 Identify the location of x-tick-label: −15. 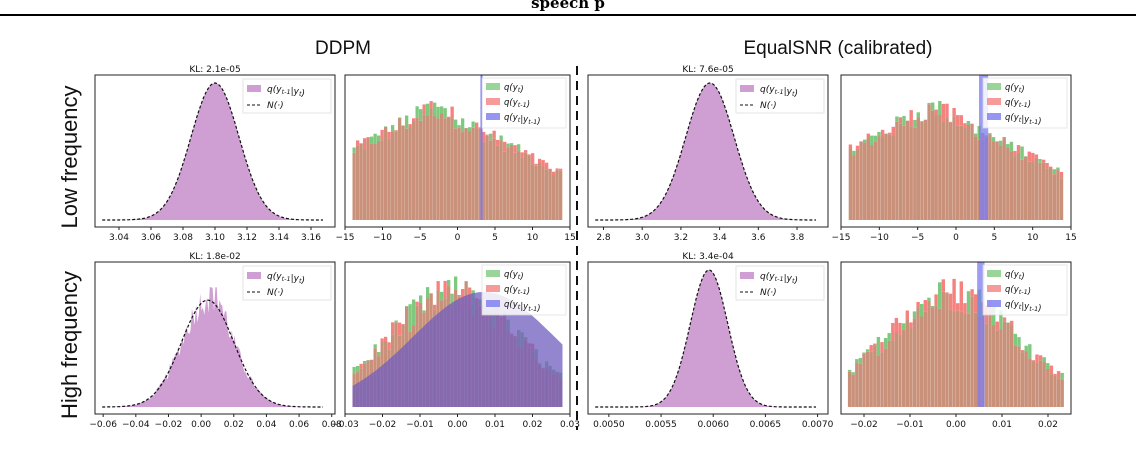
(841, 238).